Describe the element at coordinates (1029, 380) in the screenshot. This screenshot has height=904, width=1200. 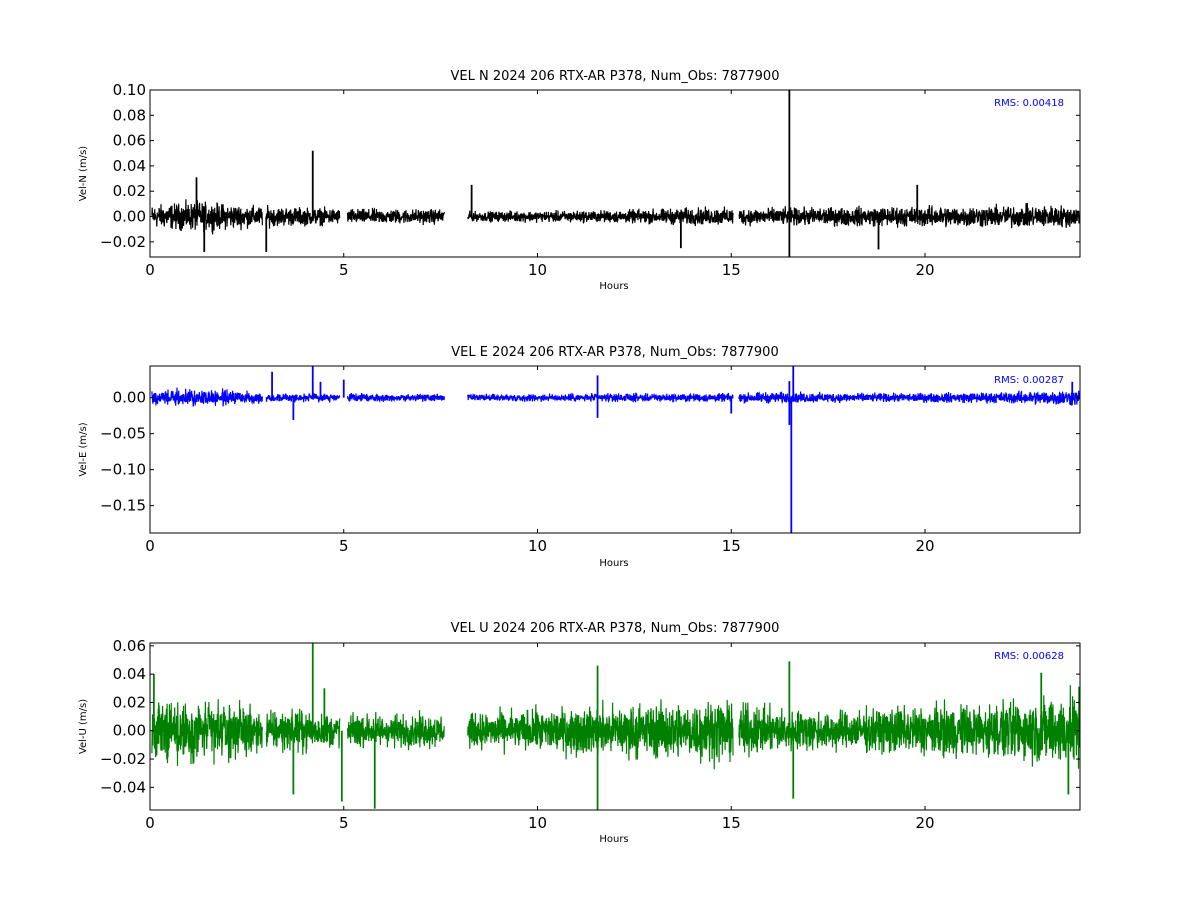
I see `rms-label: RMS: 0.00287` at that location.